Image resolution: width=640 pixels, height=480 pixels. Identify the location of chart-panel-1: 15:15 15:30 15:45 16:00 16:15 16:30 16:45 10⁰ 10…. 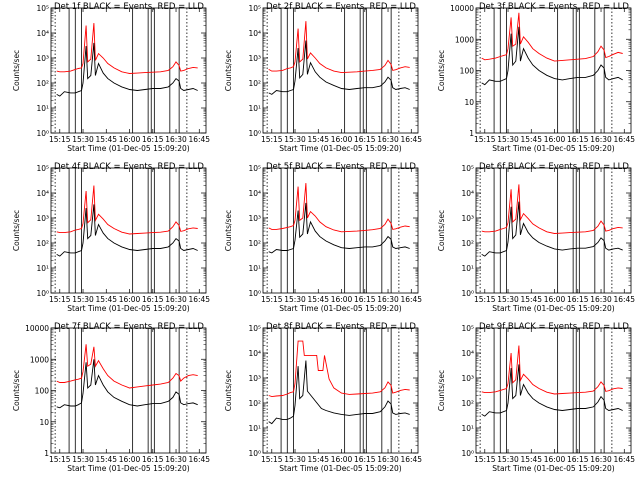
(111, 77).